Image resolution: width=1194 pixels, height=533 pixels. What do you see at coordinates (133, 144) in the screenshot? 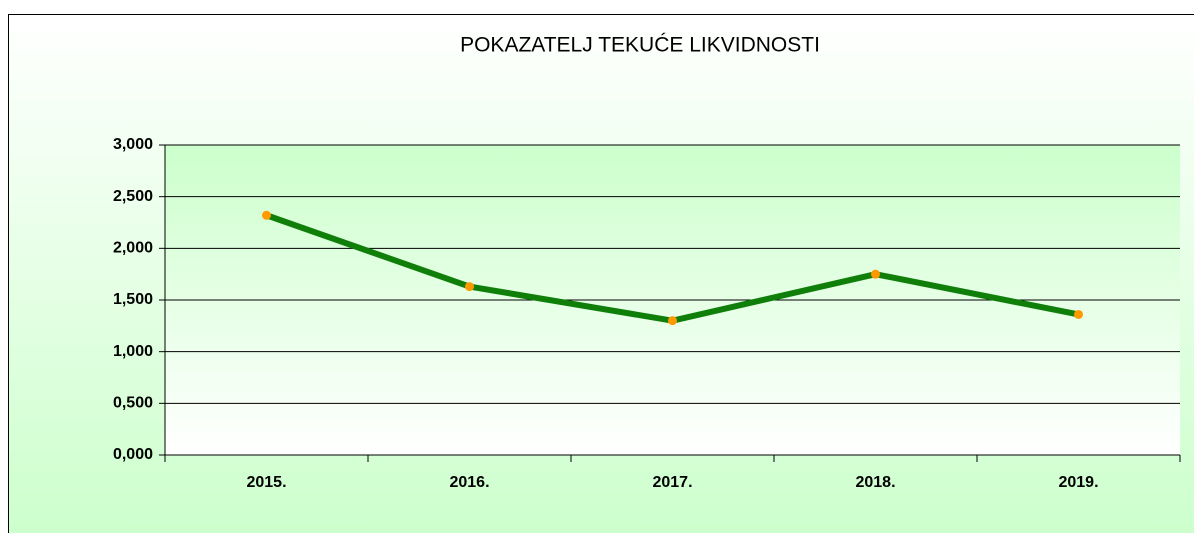
I see `y-tick-label: 3,000` at bounding box center [133, 144].